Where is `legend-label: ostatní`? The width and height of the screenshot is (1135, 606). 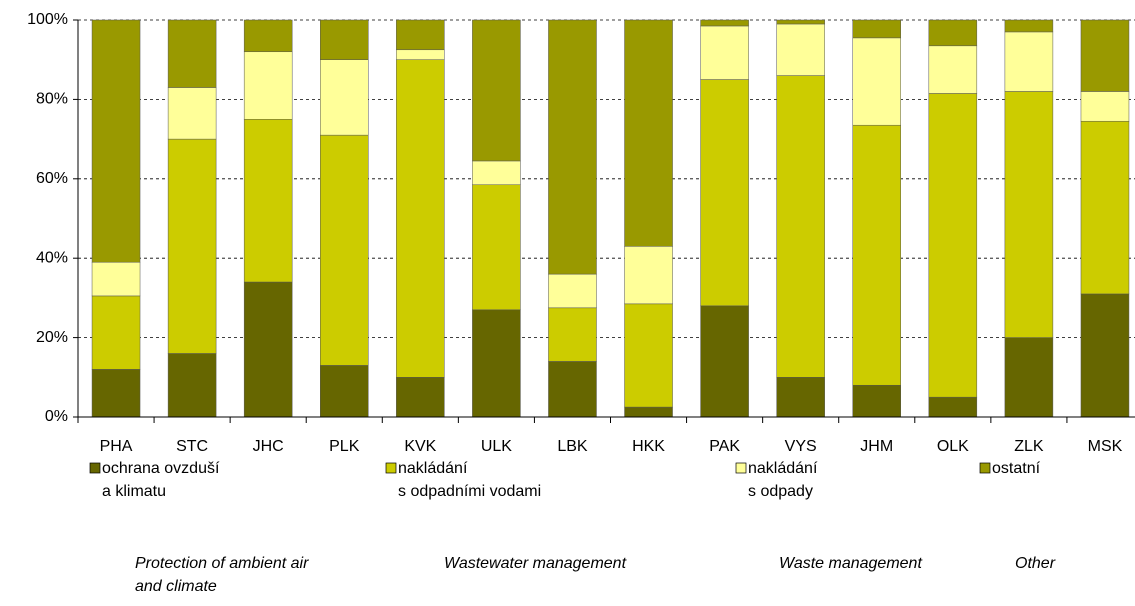
legend-label: ostatní is located at coordinates (1016, 468).